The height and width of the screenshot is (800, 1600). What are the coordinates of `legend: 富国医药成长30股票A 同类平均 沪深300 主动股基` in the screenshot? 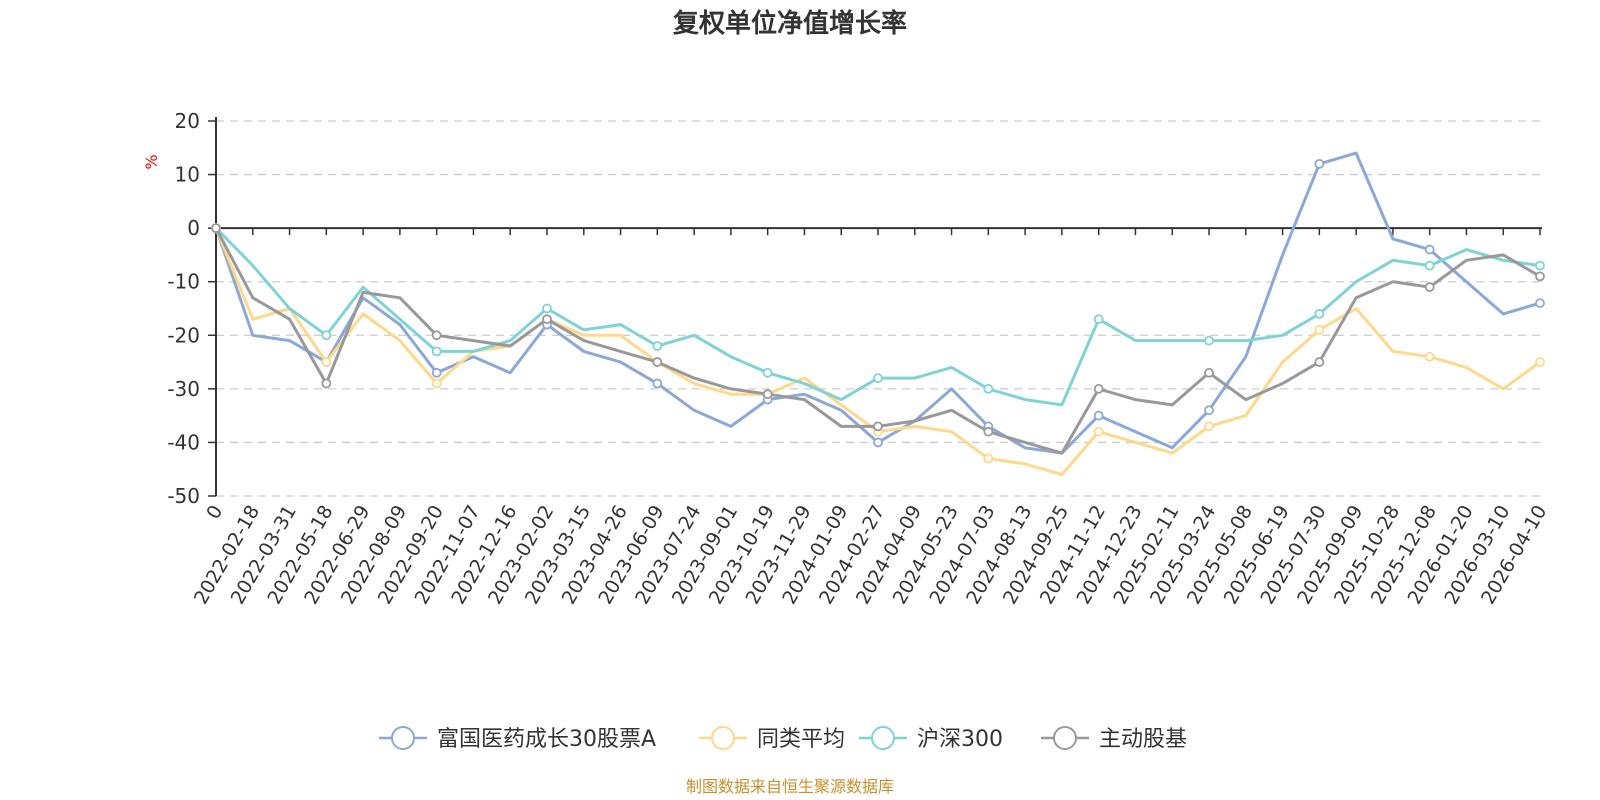 It's located at (783, 739).